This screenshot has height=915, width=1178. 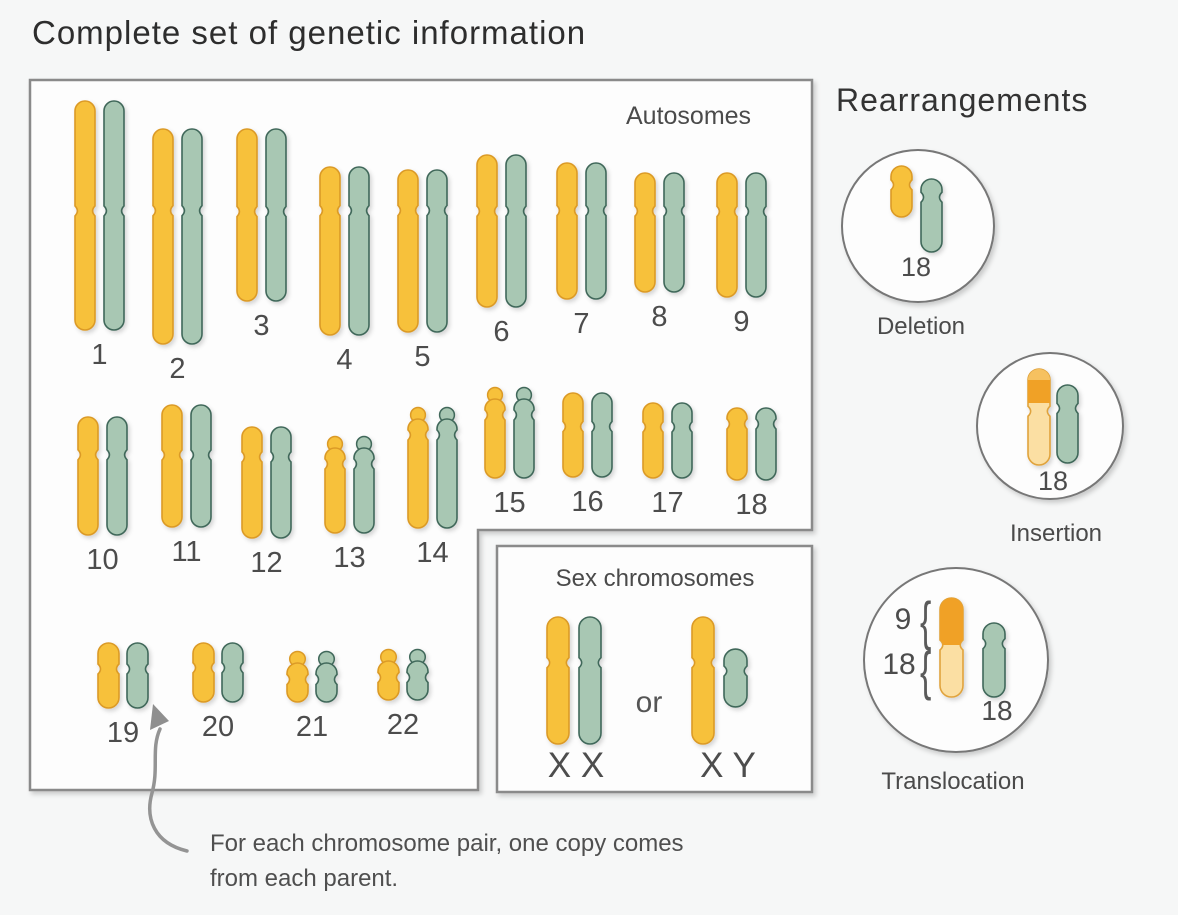 What do you see at coordinates (437, 251) in the screenshot?
I see `chr-5-copy2` at bounding box center [437, 251].